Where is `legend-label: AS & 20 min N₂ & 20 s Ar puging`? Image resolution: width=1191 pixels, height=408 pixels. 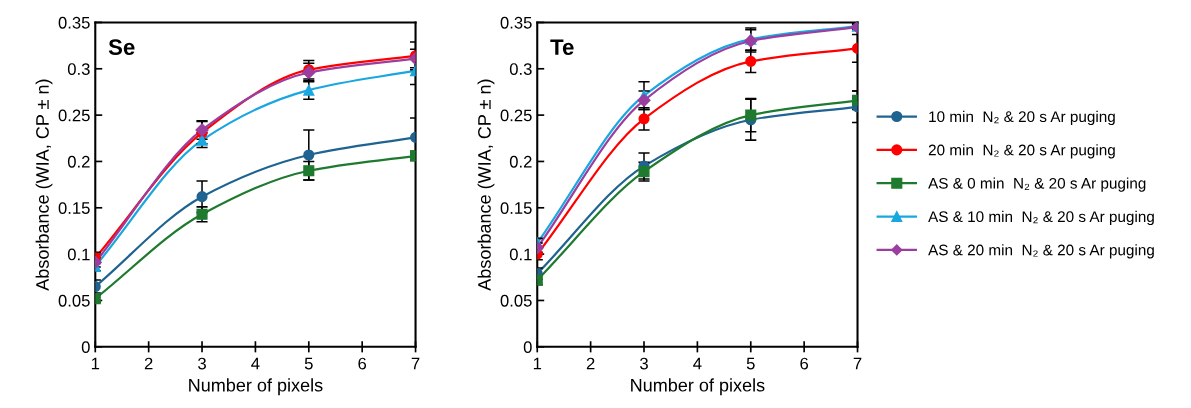 legend-label: AS & 20 min N₂ & 20 s Ar puging is located at coordinates (1041, 251).